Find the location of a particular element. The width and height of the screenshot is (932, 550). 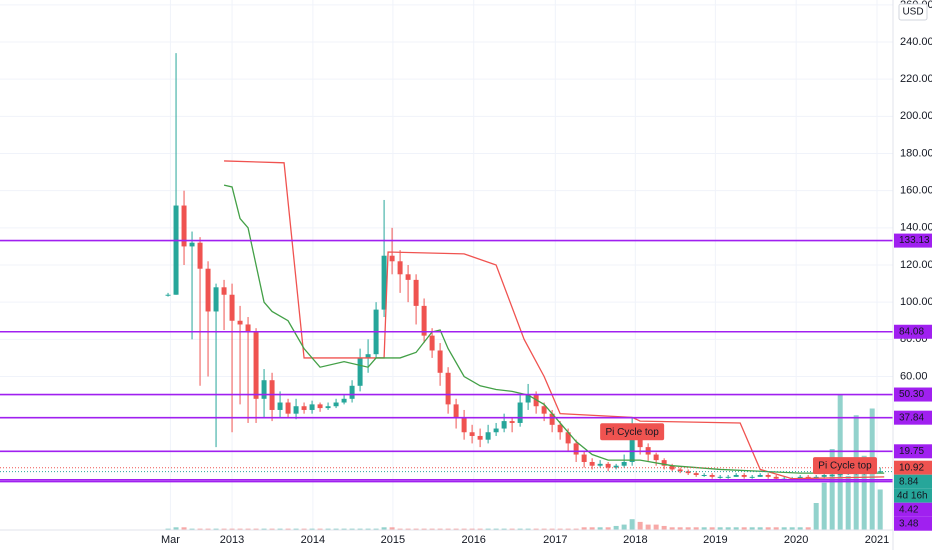

price-tag-label: 84.08 is located at coordinates (911, 331).